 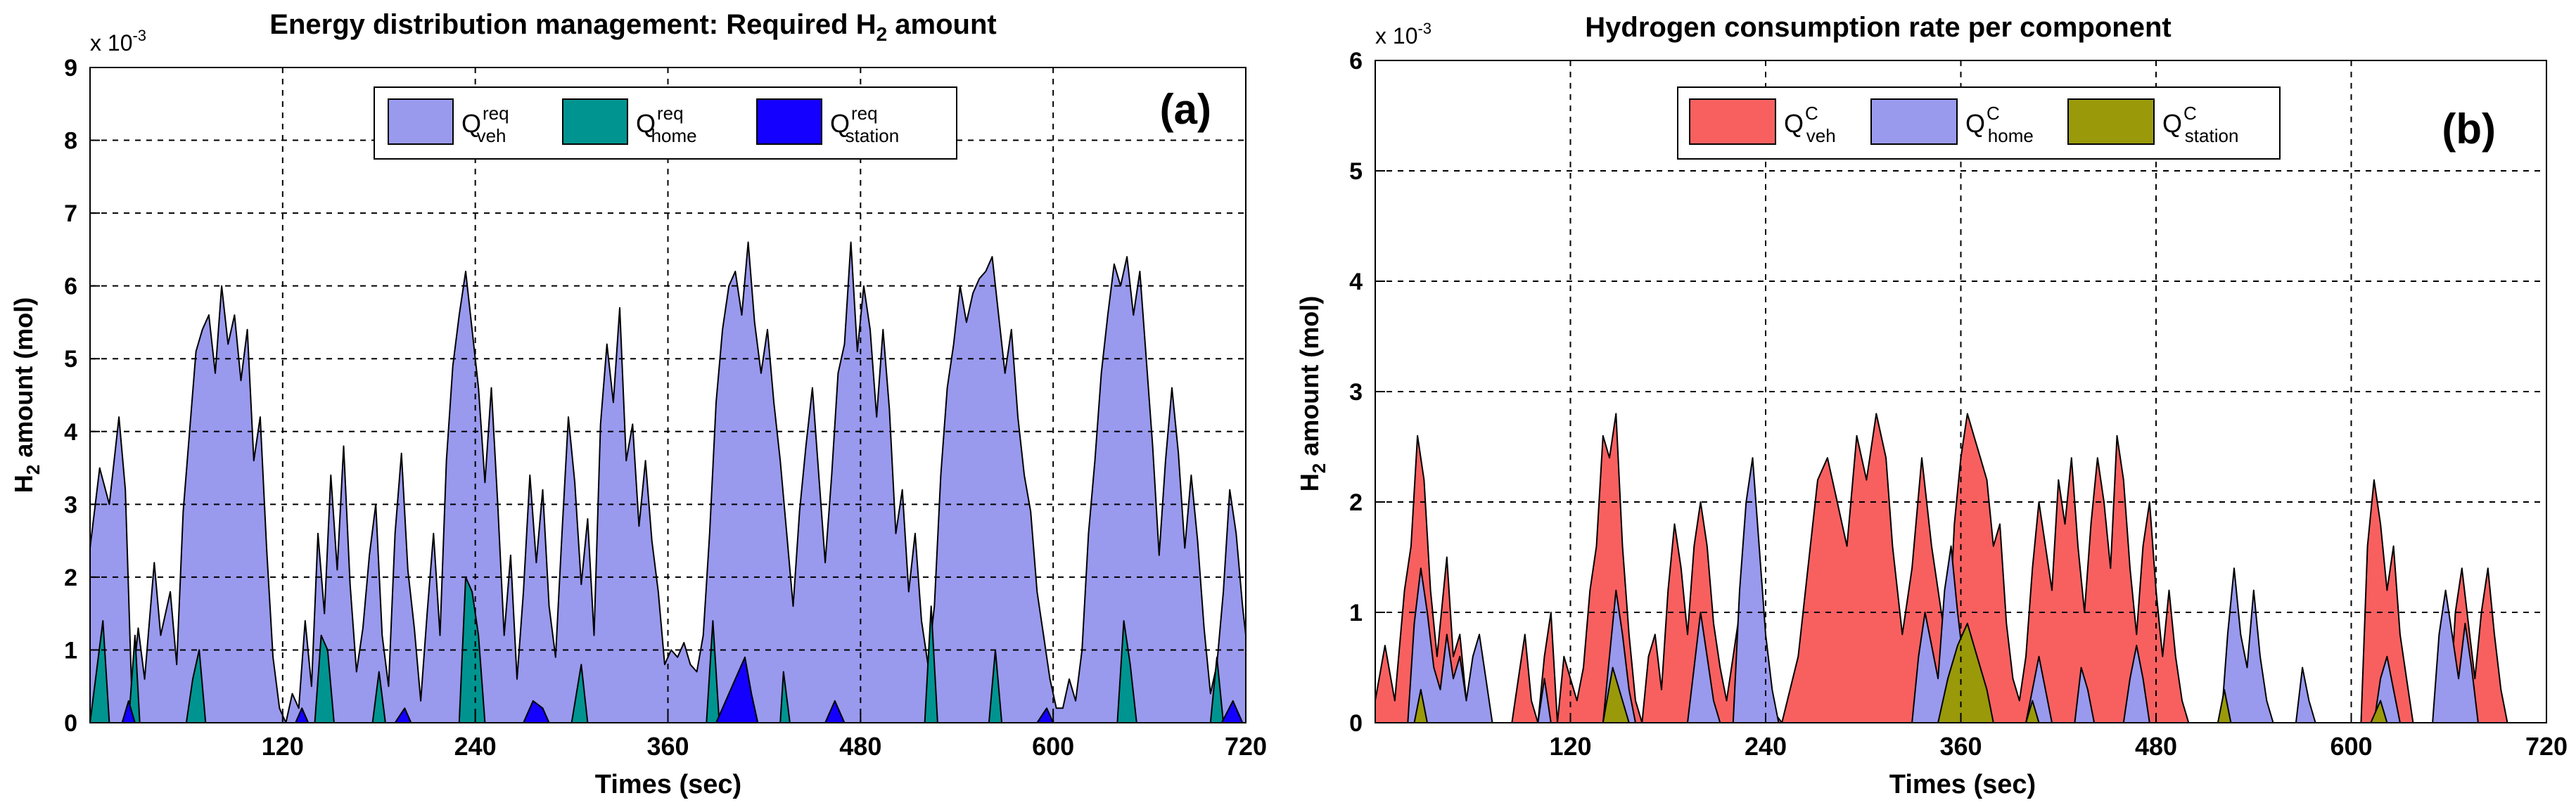 What do you see at coordinates (70, 141) in the screenshot?
I see `chart-a-ytick-8: 8` at bounding box center [70, 141].